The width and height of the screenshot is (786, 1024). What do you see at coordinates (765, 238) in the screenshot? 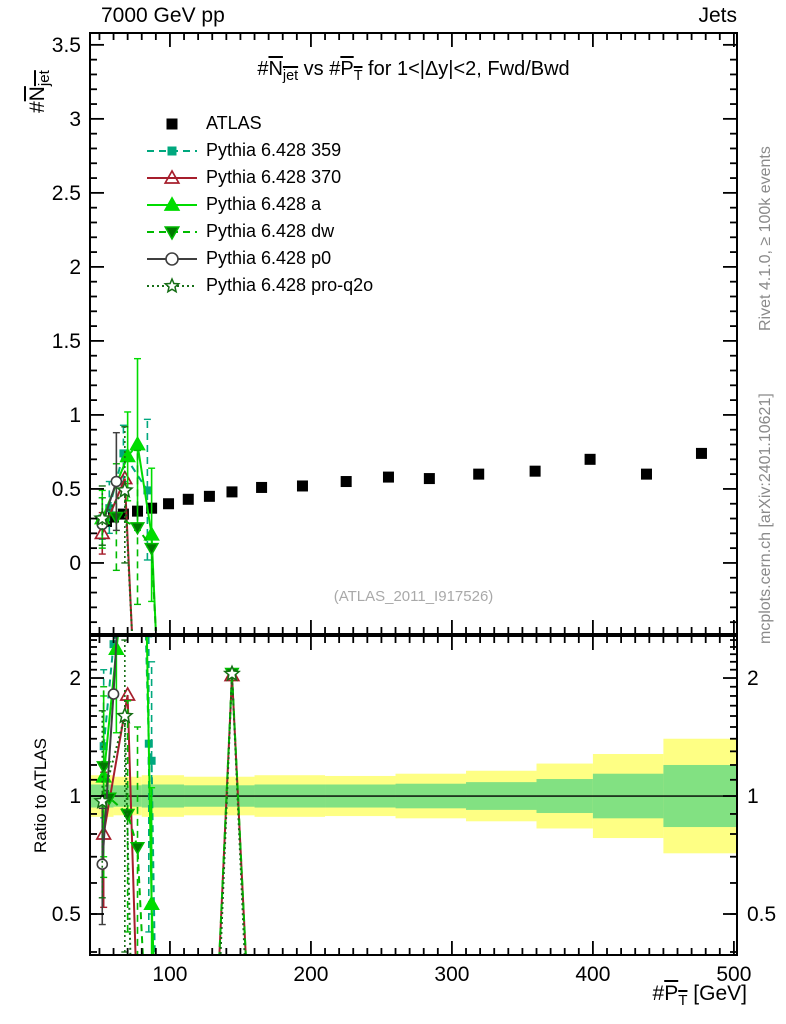
I see `rivet-version-note: Rivet 4.1.0, ≥ 100k events` at bounding box center [765, 238].